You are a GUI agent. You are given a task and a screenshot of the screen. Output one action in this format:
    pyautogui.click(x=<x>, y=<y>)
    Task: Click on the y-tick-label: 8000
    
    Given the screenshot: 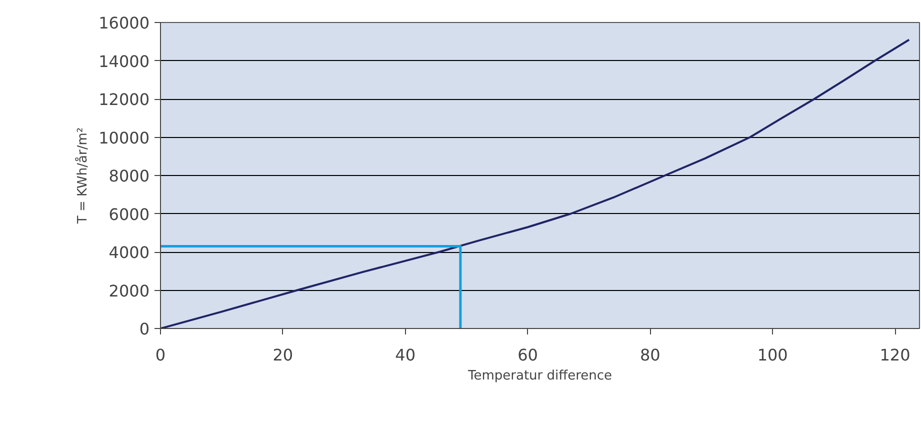 What is the action you would take?
    pyautogui.click(x=129, y=176)
    